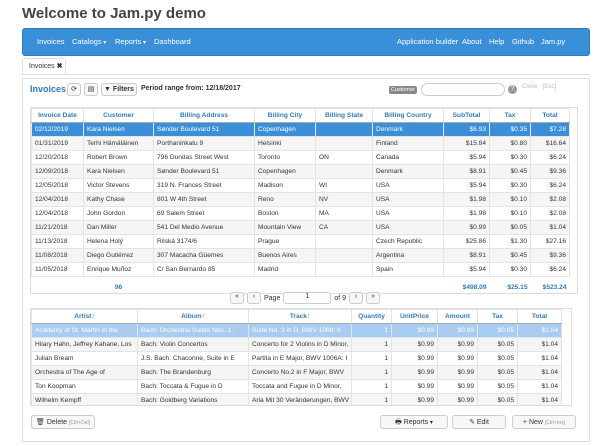  Describe the element at coordinates (472, 41) in the screenshot. I see `nav-item: About` at that location.